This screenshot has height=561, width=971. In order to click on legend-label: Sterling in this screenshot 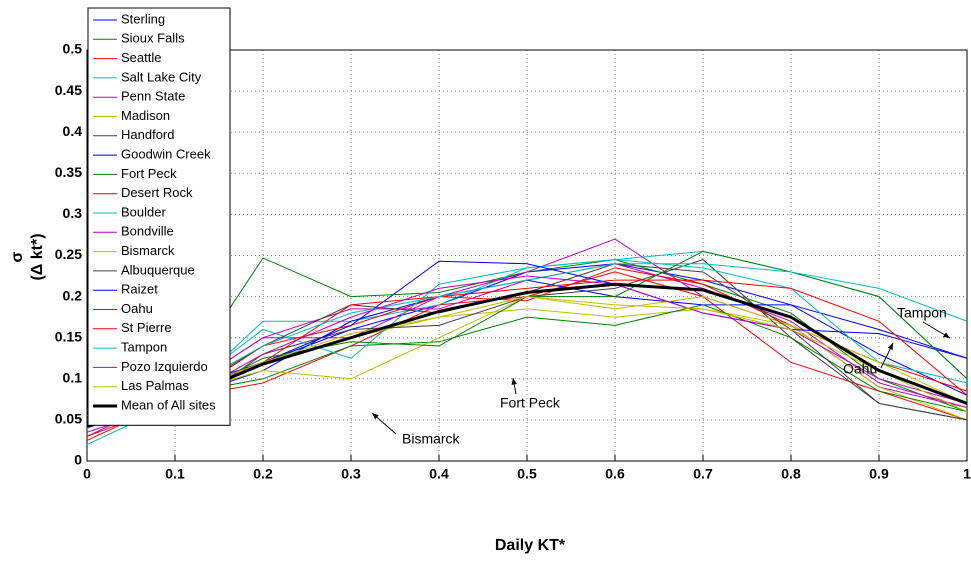, I will do `click(143, 18)`.